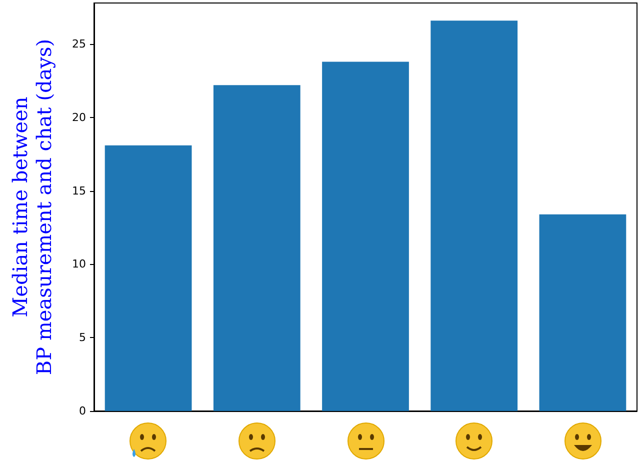 This screenshot has width=641, height=468. What do you see at coordinates (79, 191) in the screenshot?
I see `y-tick-label: 15` at bounding box center [79, 191].